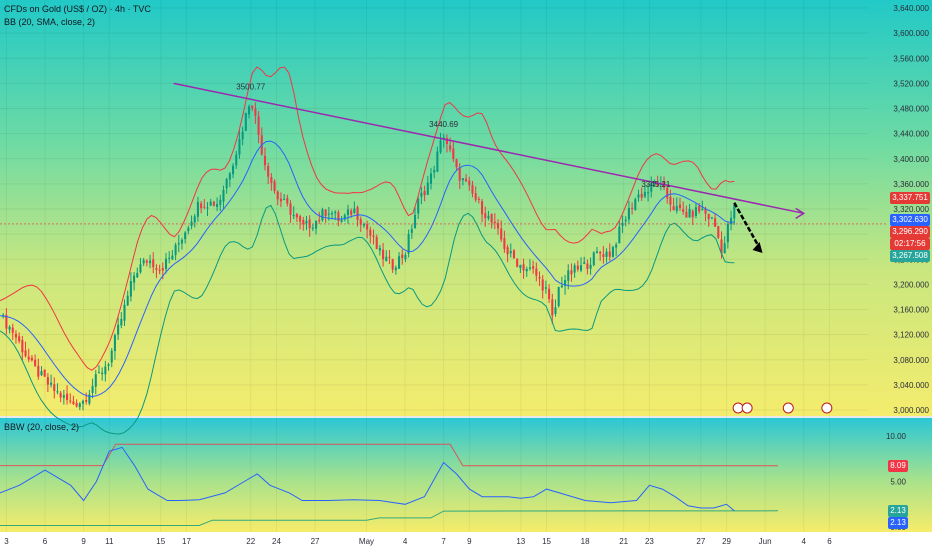  Describe the element at coordinates (315, 541) in the screenshot. I see `x-tick-label: 27` at that location.